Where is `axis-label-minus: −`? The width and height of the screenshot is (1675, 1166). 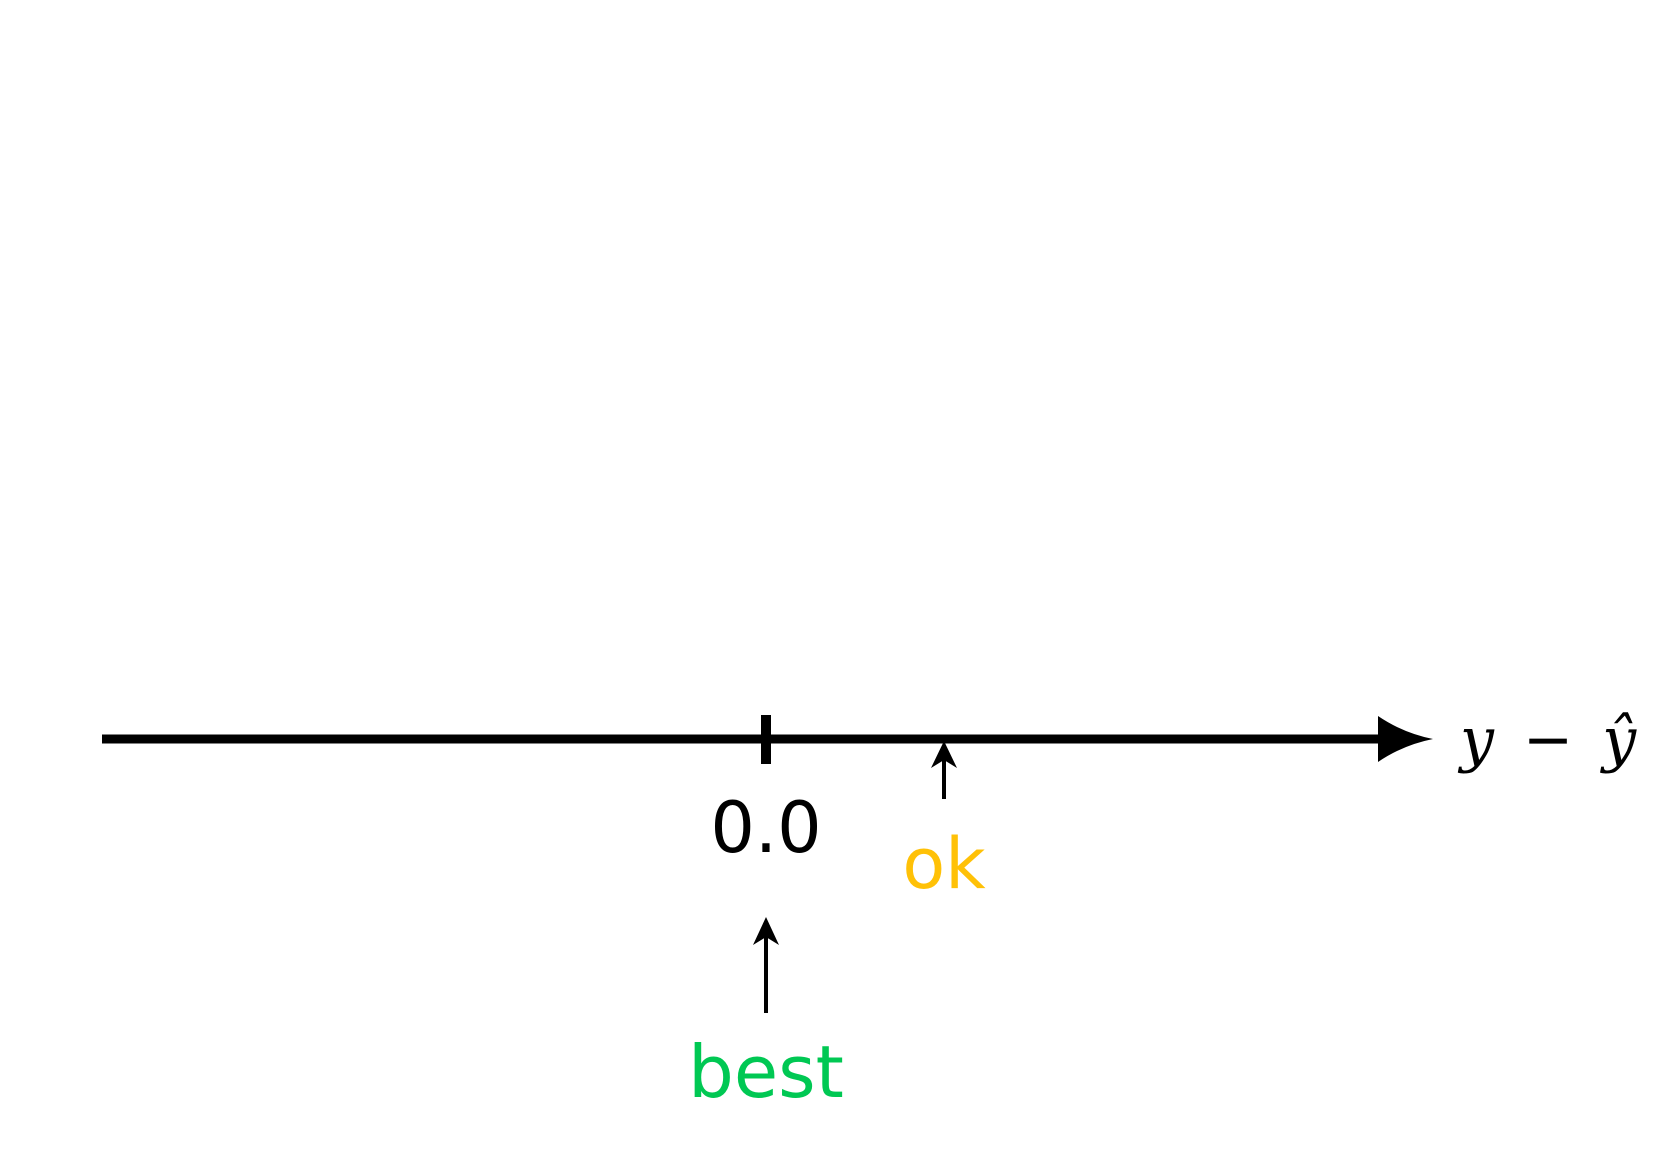
axis-label-minus: − is located at coordinates (1548, 740).